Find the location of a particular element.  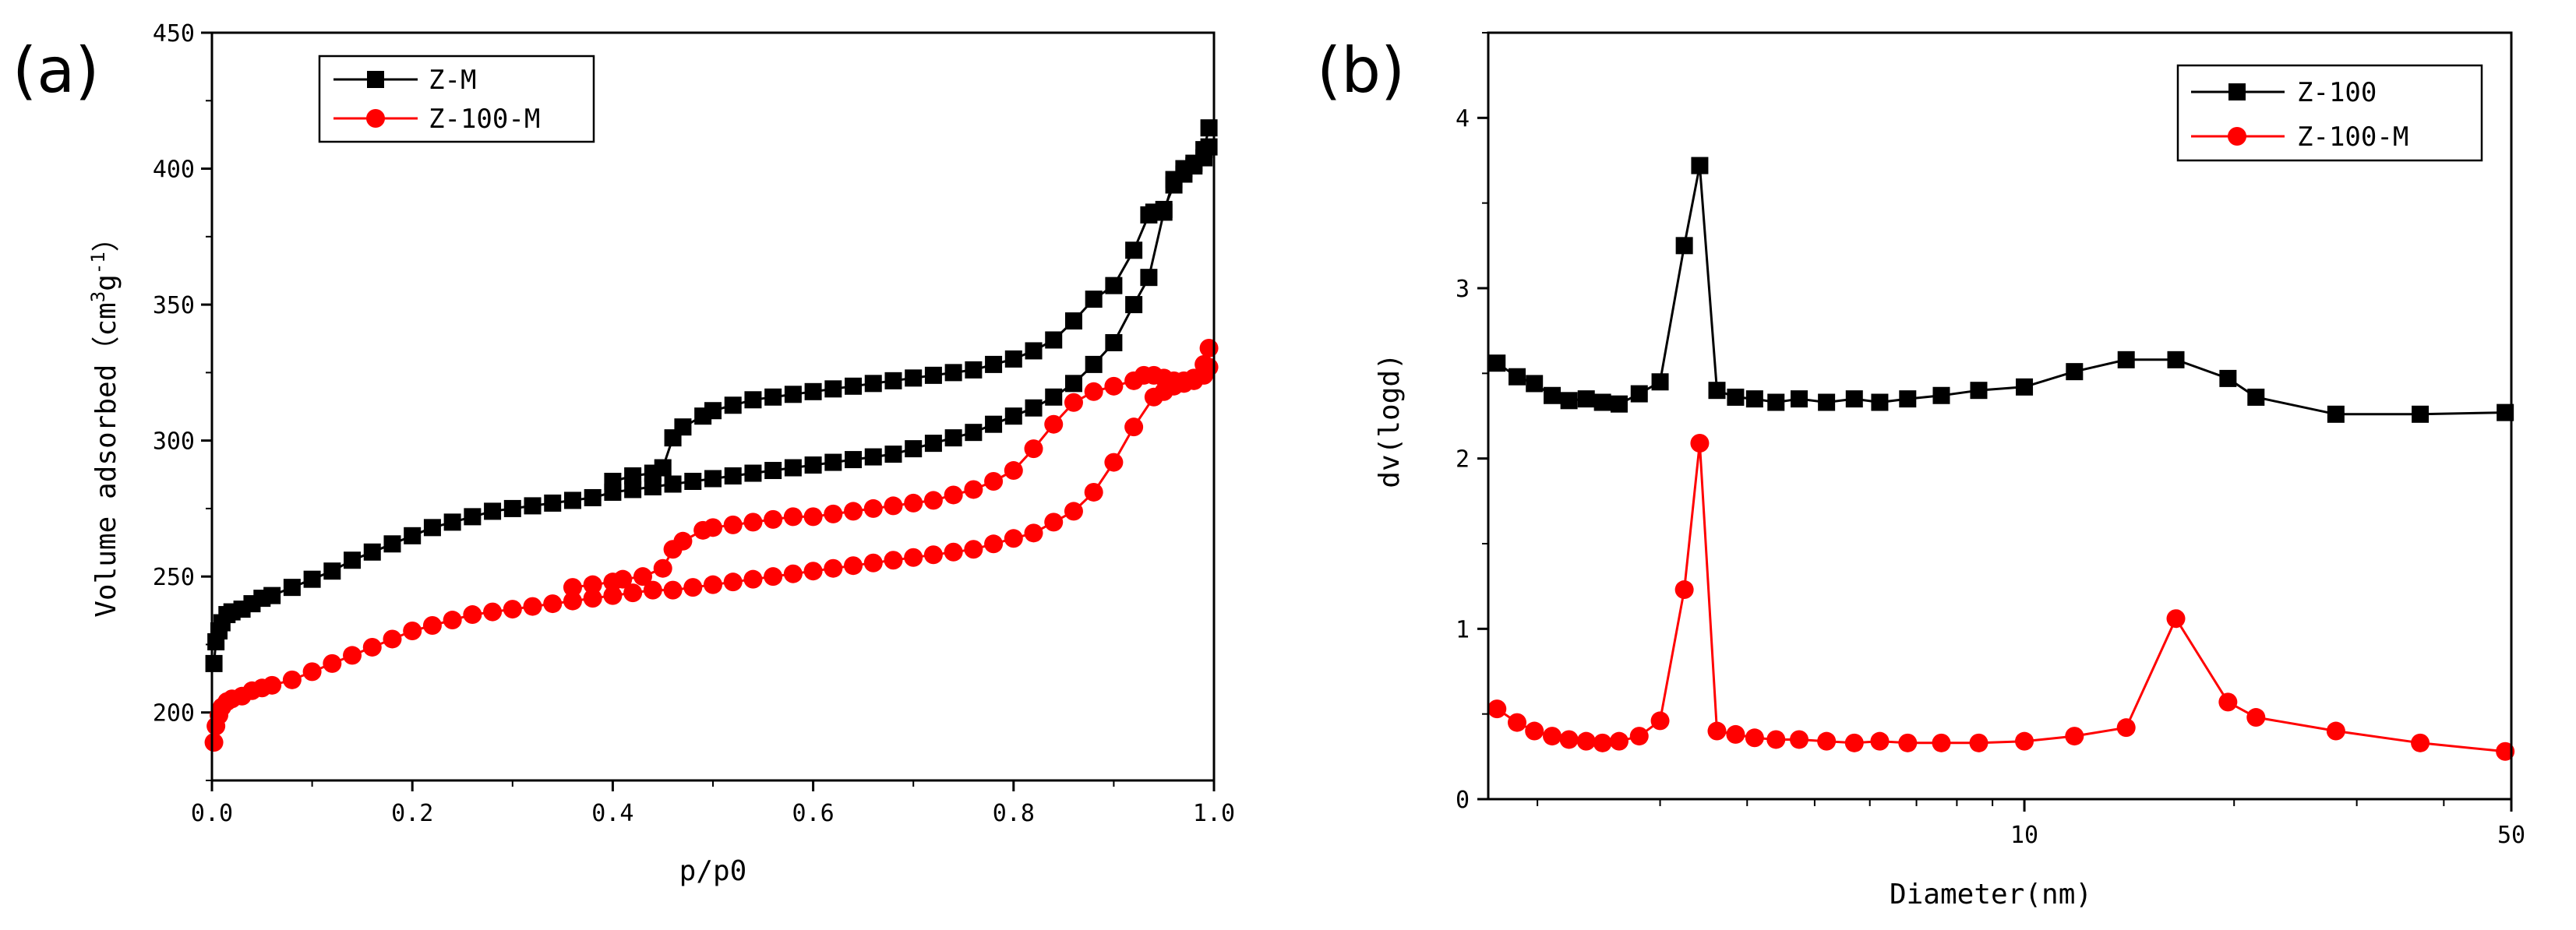

panel-b-letter: (b) is located at coordinates (1361, 70).